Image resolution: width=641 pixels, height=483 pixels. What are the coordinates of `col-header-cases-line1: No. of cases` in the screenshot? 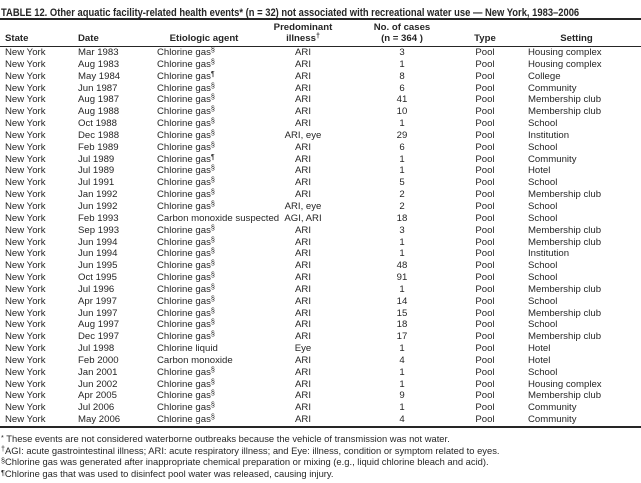 It's located at (402, 27).